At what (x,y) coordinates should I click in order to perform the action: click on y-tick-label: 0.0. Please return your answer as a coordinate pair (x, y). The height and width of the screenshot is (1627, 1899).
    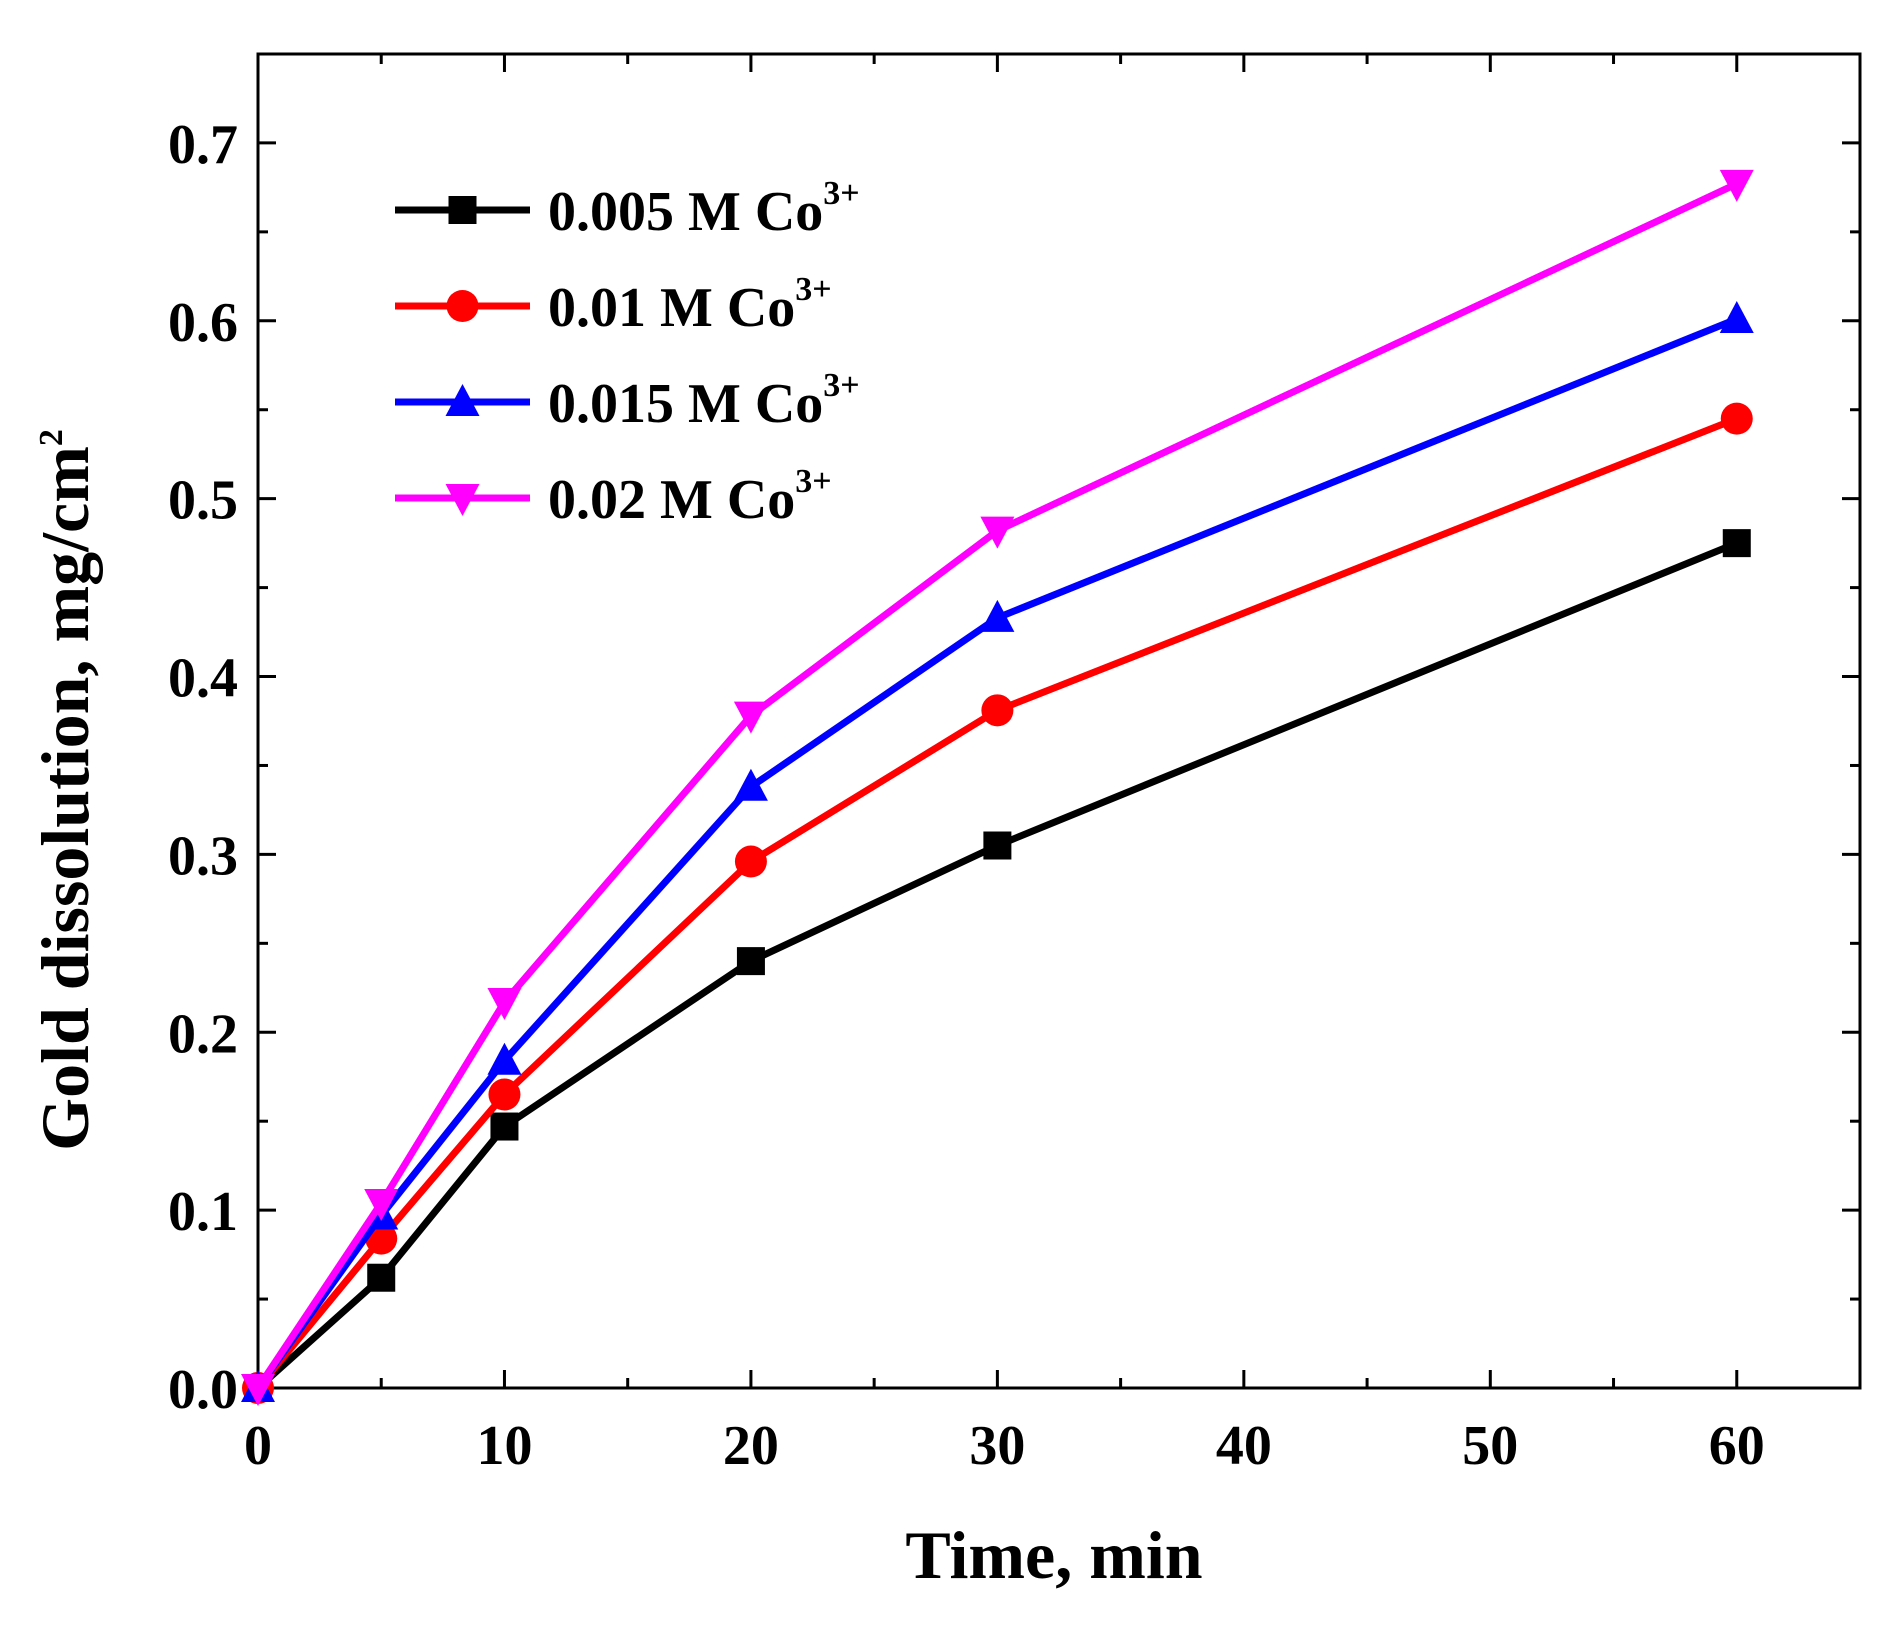
    Looking at the image, I should click on (203, 1390).